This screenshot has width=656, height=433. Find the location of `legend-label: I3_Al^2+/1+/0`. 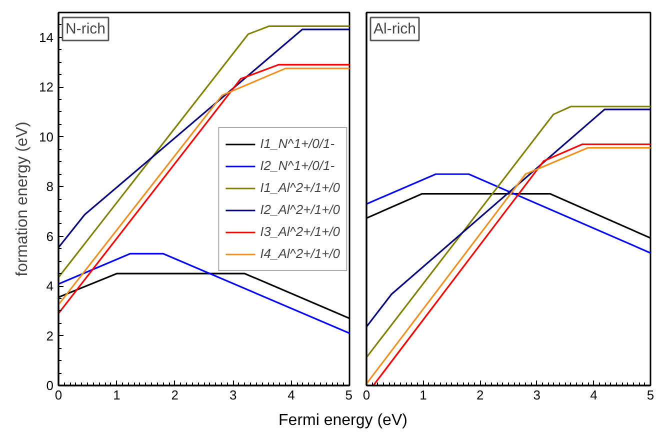

legend-label: I3_Al^2+/1+/0 is located at coordinates (300, 231).